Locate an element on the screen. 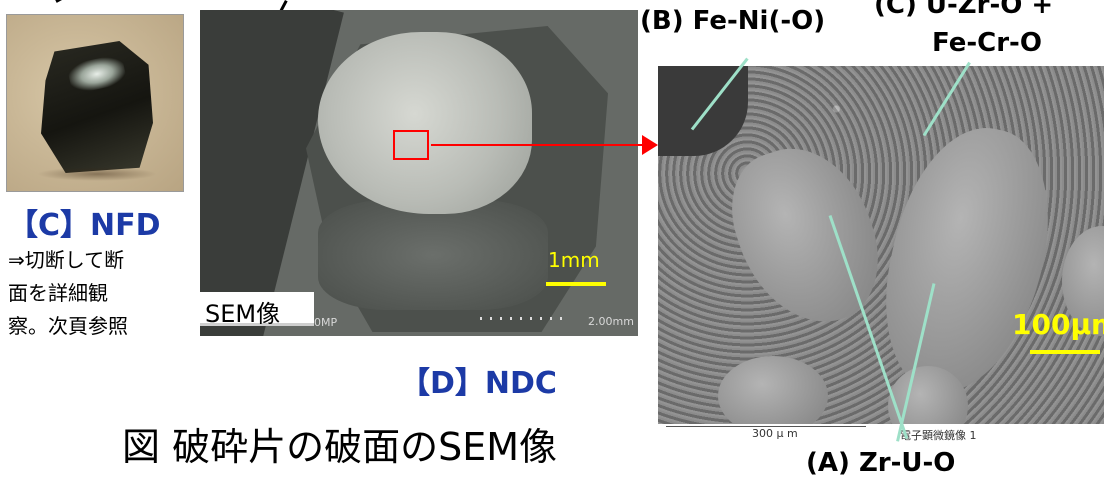 This screenshot has width=1104, height=488. nfd-photo is located at coordinates (95, 103).